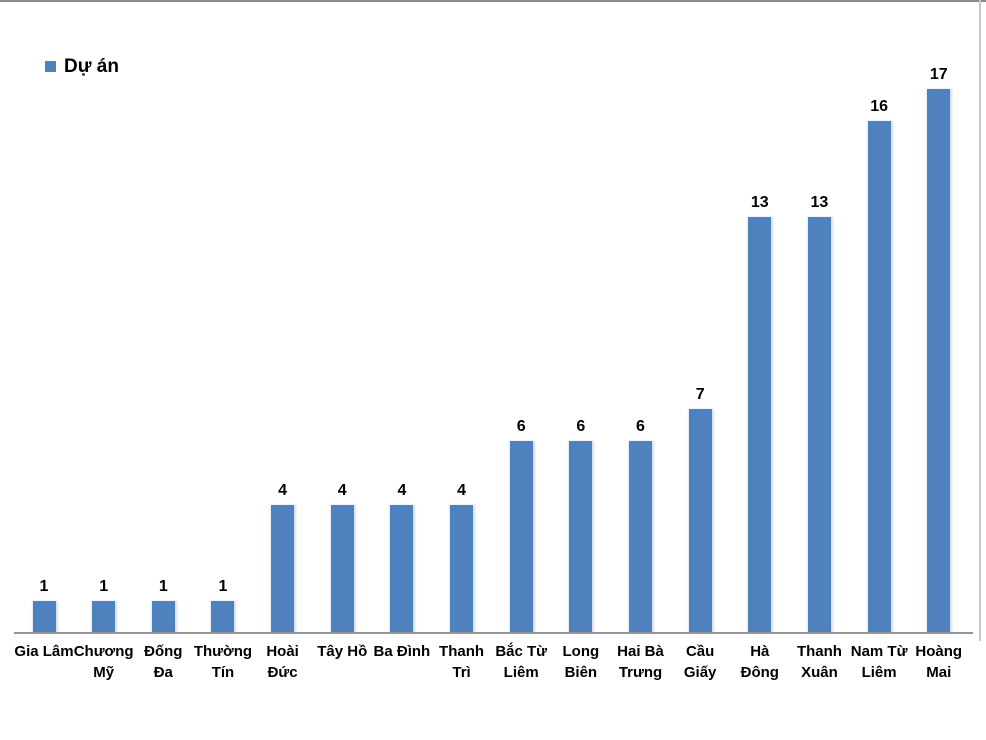 The width and height of the screenshot is (986, 740). Describe the element at coordinates (581, 662) in the screenshot. I see `category-label: Long Biên` at that location.